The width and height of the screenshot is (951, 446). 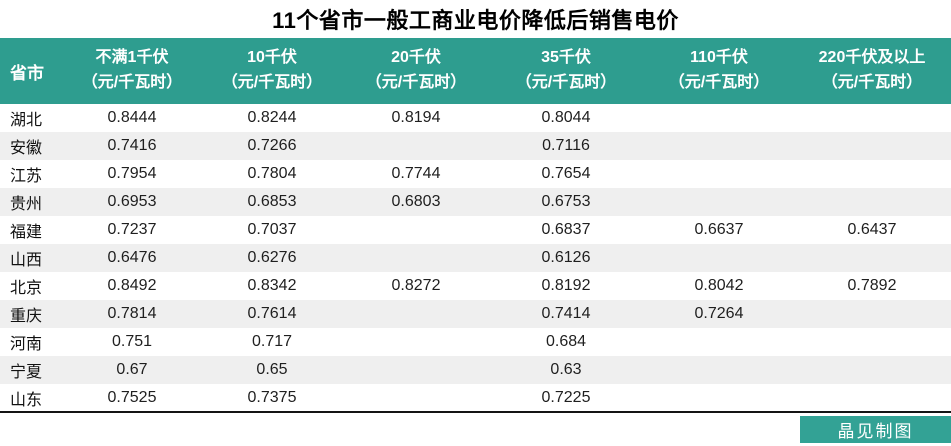 What do you see at coordinates (26, 260) in the screenshot?
I see `province-cell: 山西` at bounding box center [26, 260].